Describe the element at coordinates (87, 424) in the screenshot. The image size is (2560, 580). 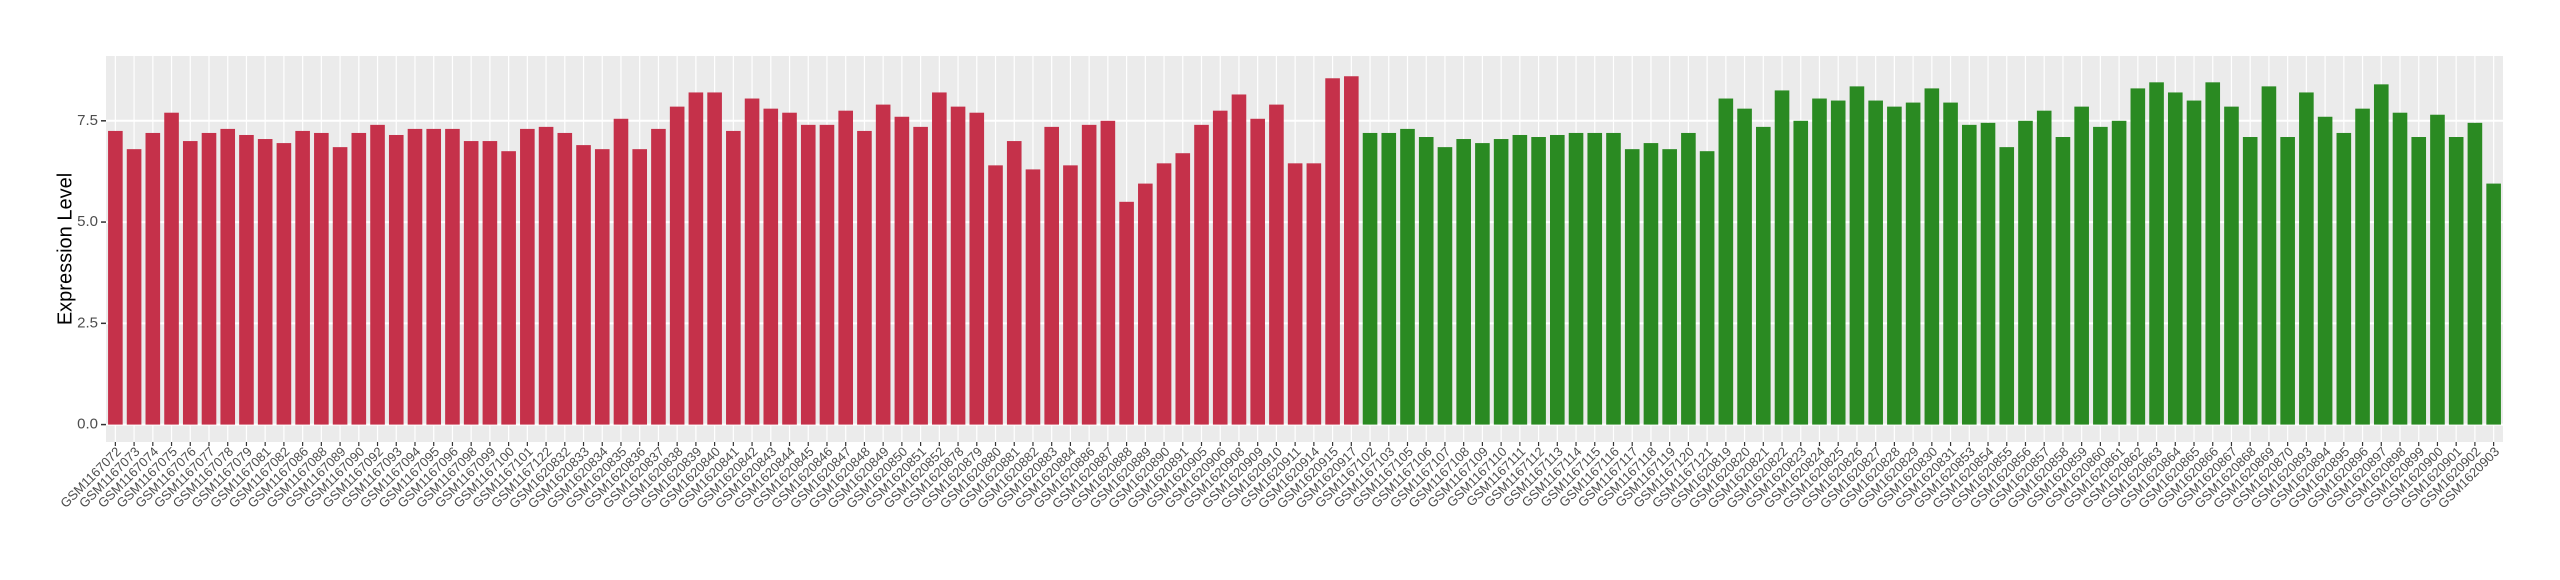
I see `y-tick-label: 0.0` at that location.